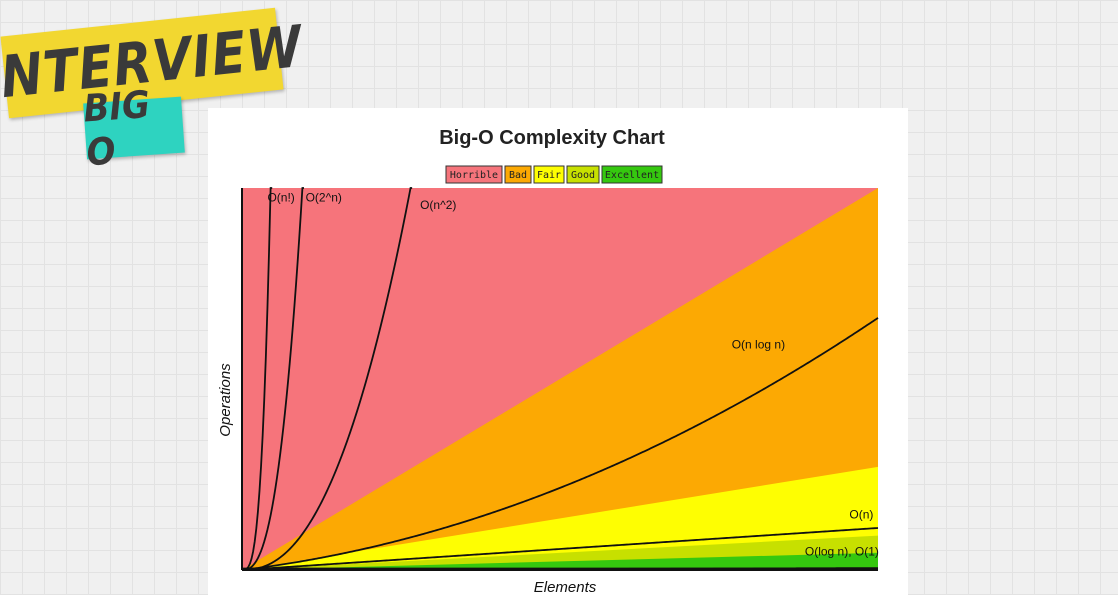 The width and height of the screenshot is (1118, 595). What do you see at coordinates (560, 561) in the screenshot?
I see `region-excellent` at bounding box center [560, 561].